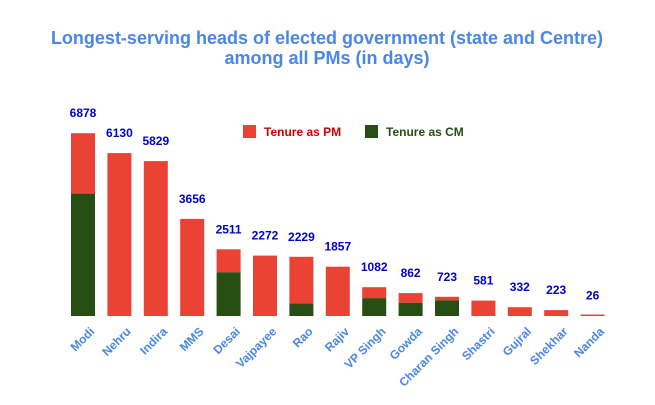 This screenshot has width=655, height=405. I want to click on tick-label-shekhar: Shekhar, so click(549, 346).